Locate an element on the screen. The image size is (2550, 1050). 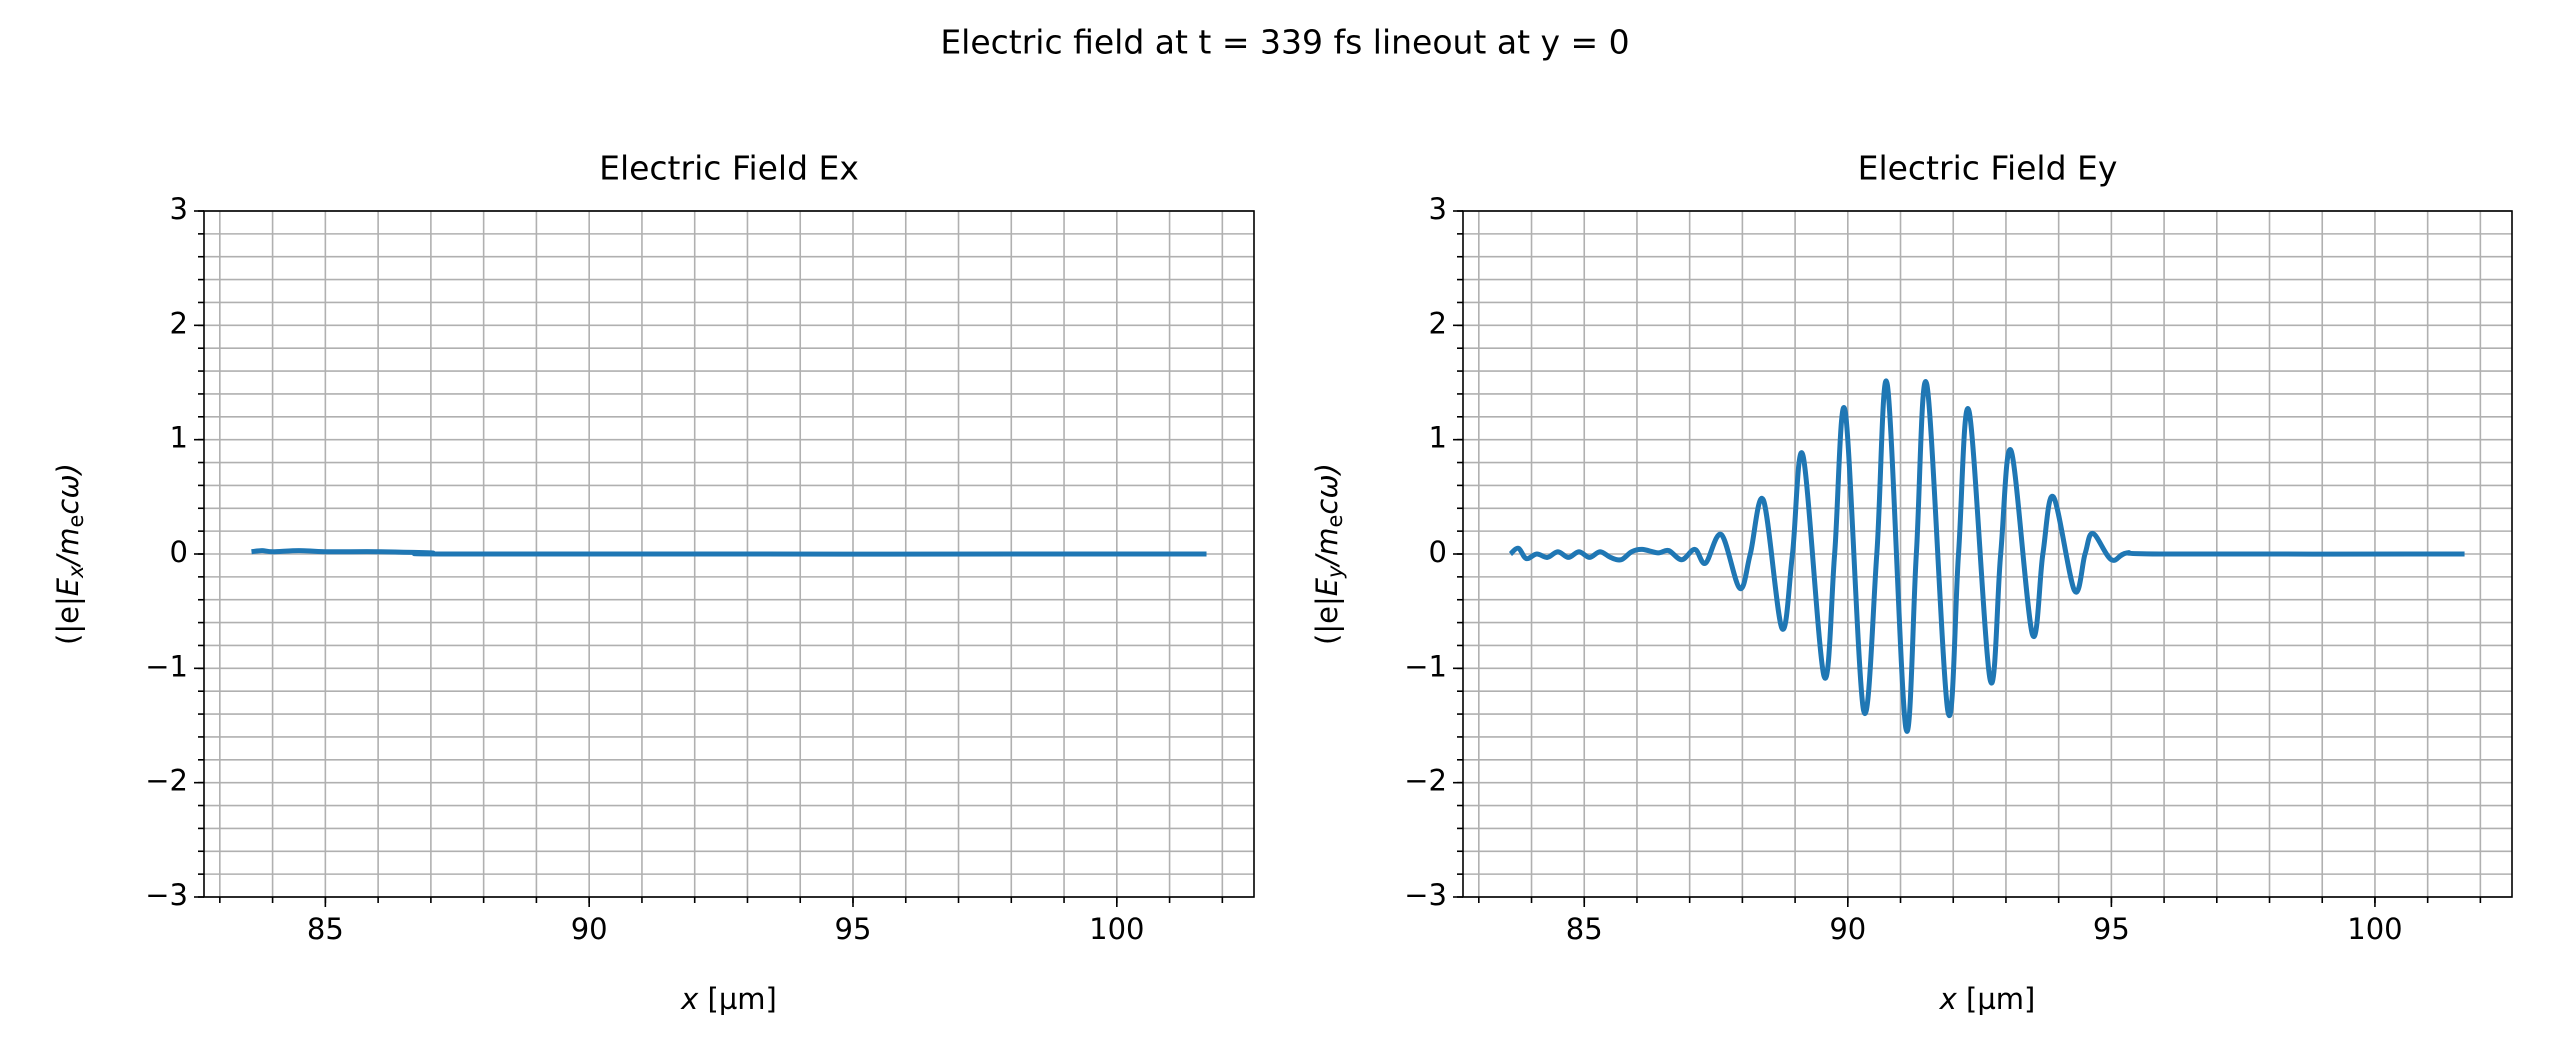
y-axis-label: (|e|Ey/mecω) is located at coordinates (1328, 554).